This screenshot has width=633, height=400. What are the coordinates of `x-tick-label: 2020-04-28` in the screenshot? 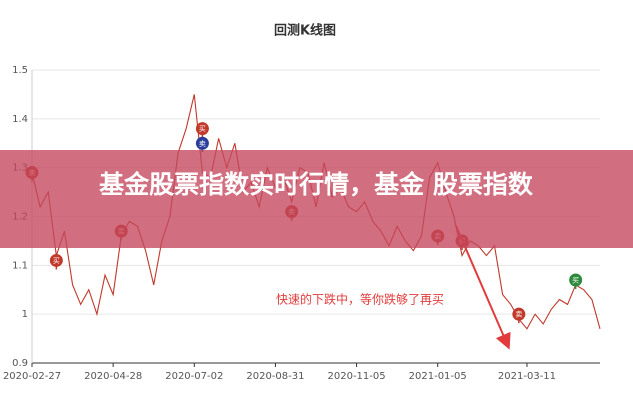 It's located at (113, 376).